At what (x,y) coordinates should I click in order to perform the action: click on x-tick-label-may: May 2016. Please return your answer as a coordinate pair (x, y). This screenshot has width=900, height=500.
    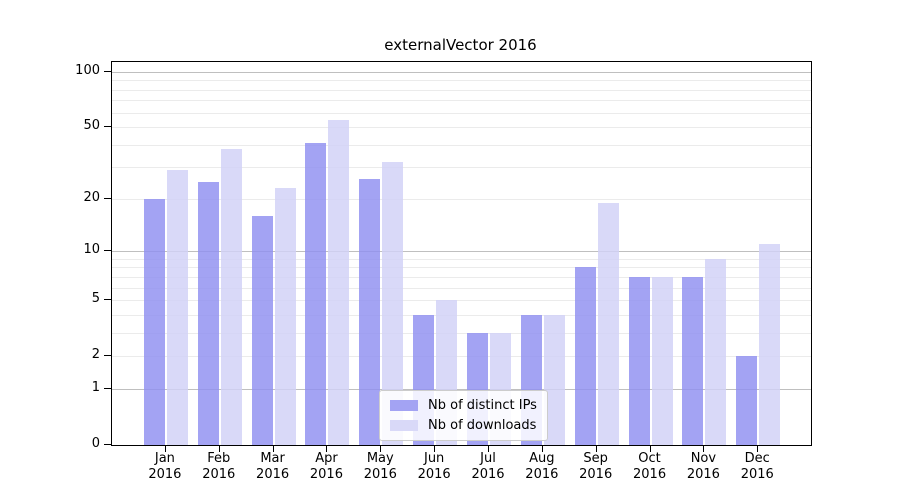
    Looking at the image, I should click on (380, 466).